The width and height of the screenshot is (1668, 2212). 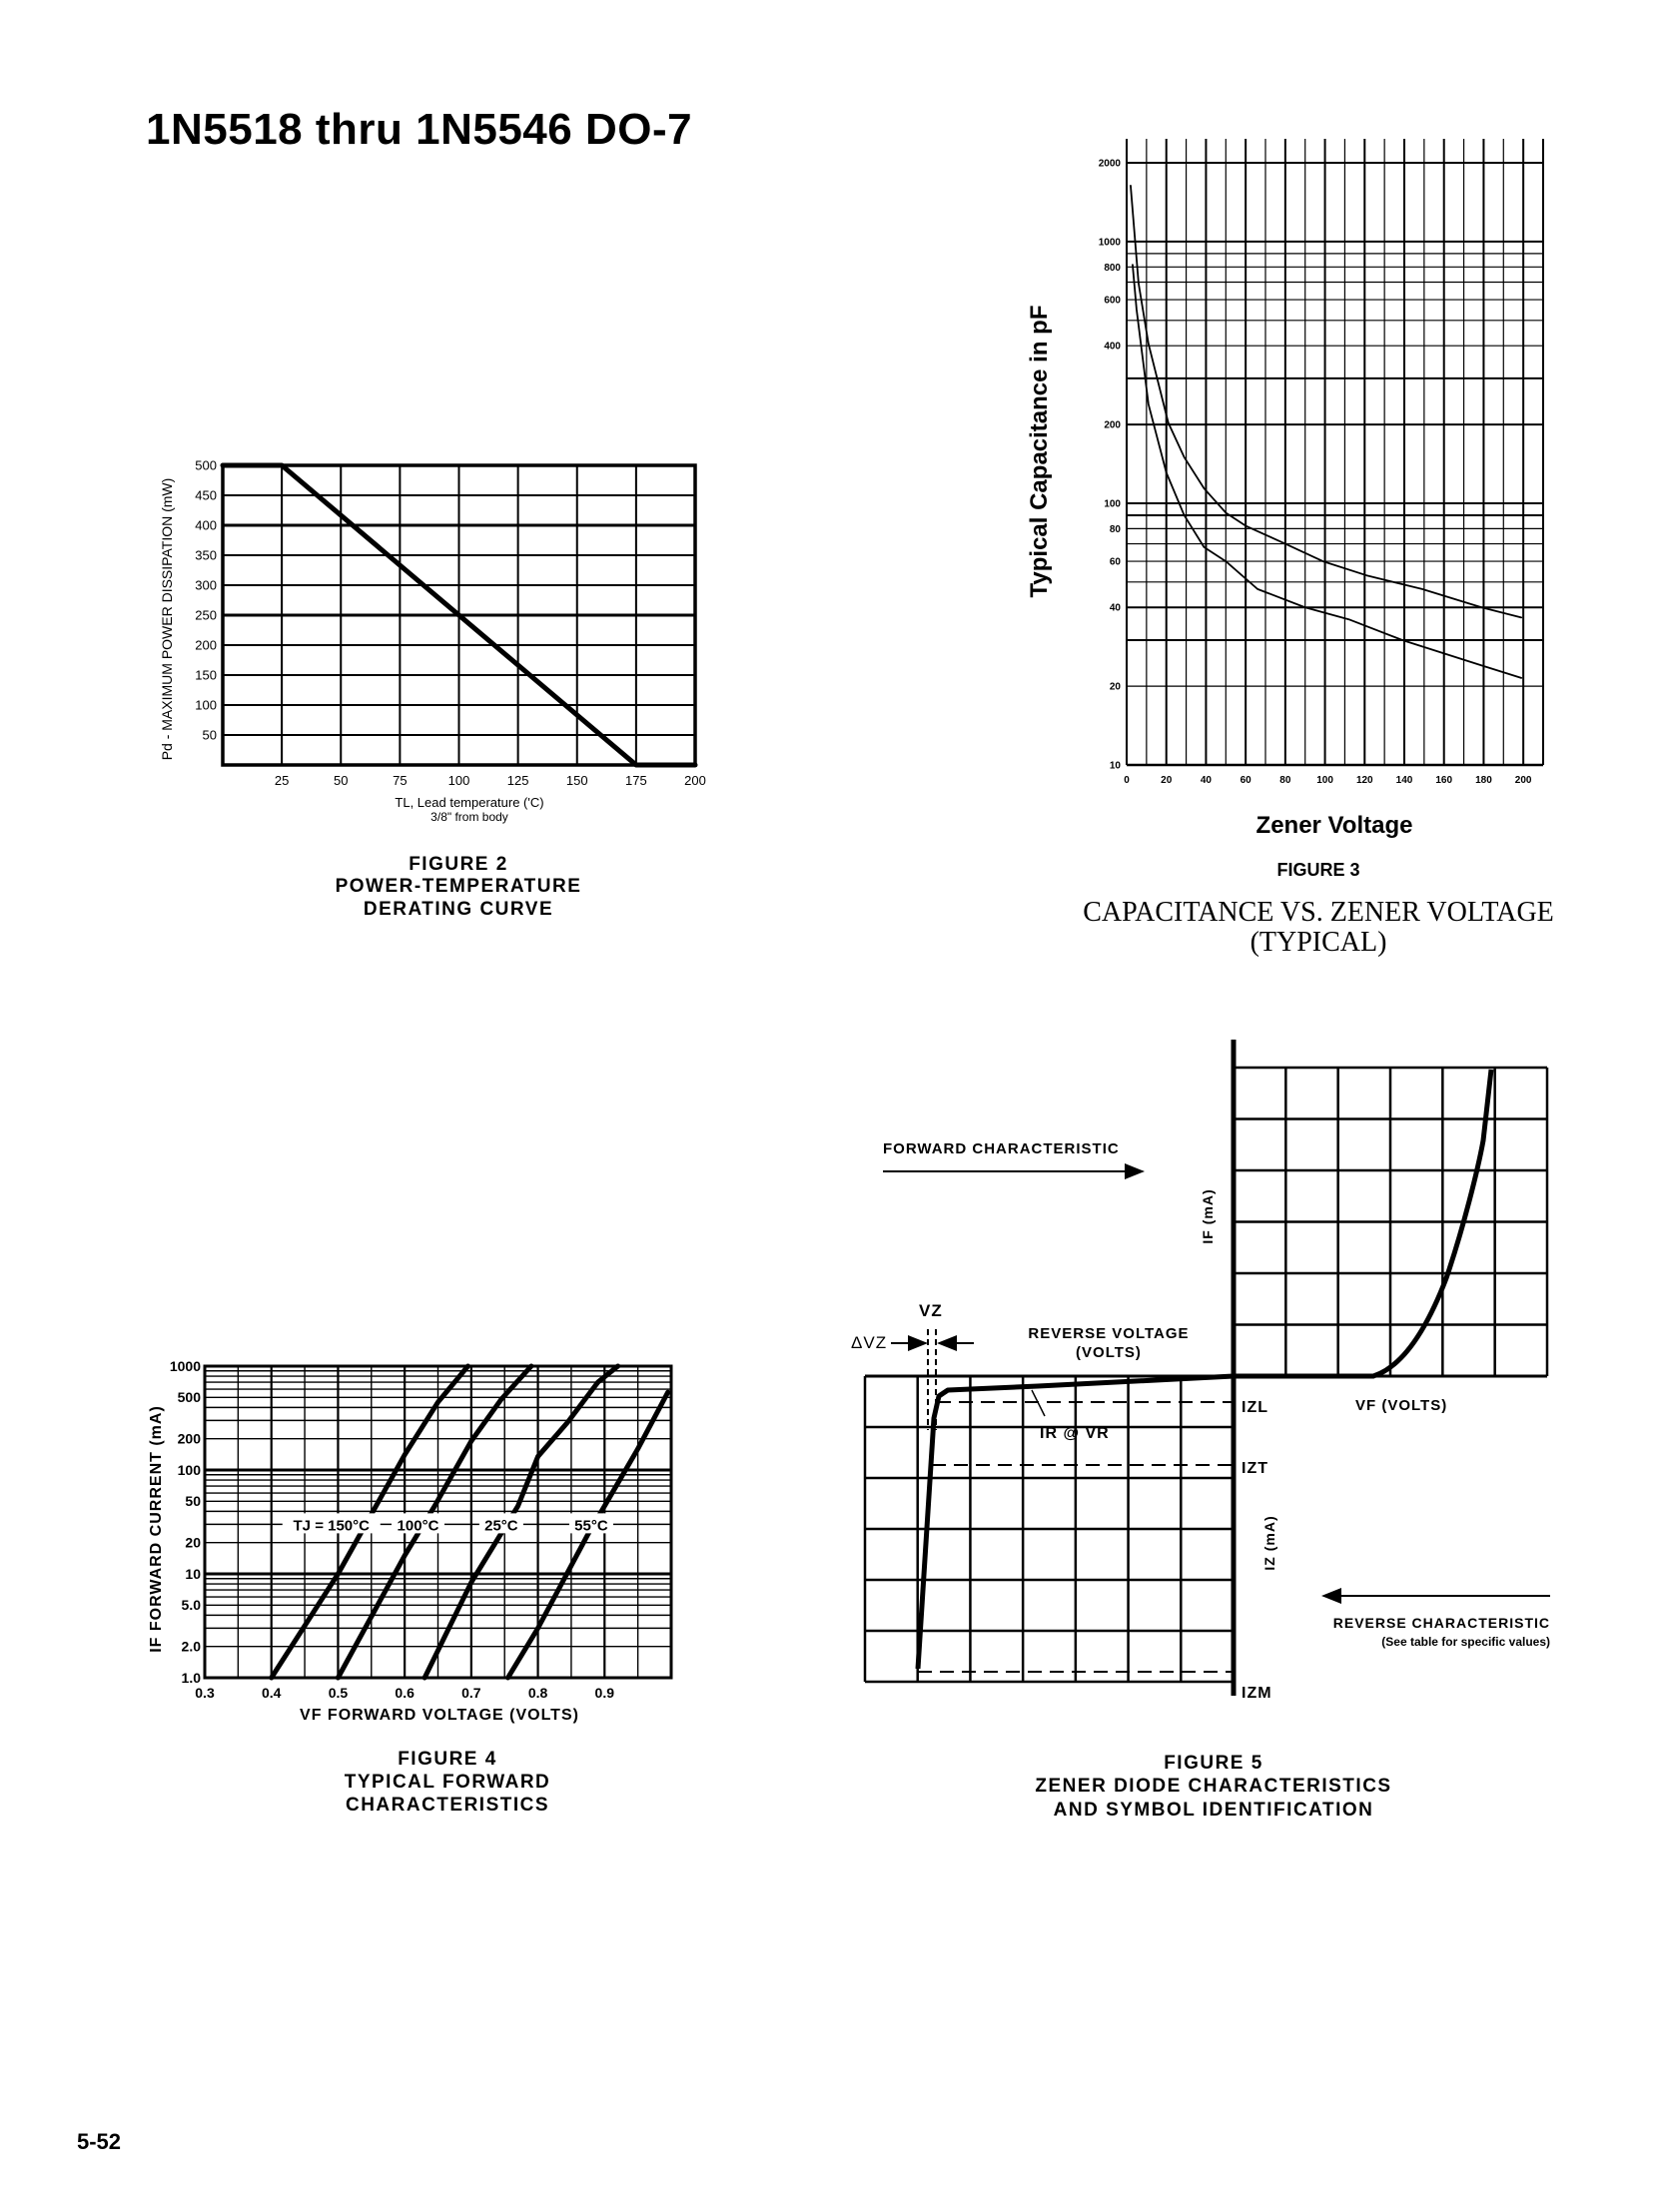 What do you see at coordinates (1364, 780) in the screenshot?
I see `x-tick-label: 120` at bounding box center [1364, 780].